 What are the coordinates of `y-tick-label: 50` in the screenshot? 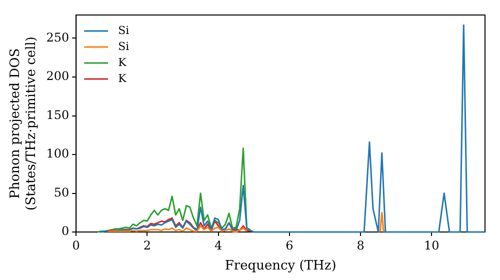 It's located at (62, 192).